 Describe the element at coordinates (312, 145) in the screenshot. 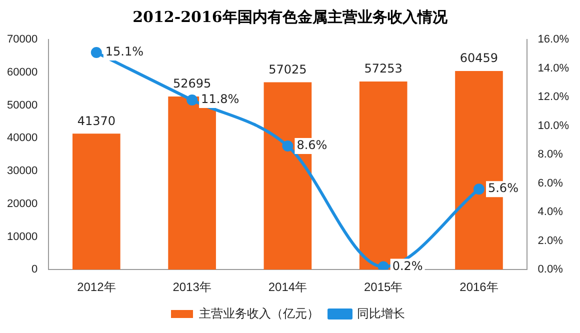

I see `data-label: 8.6%` at that location.